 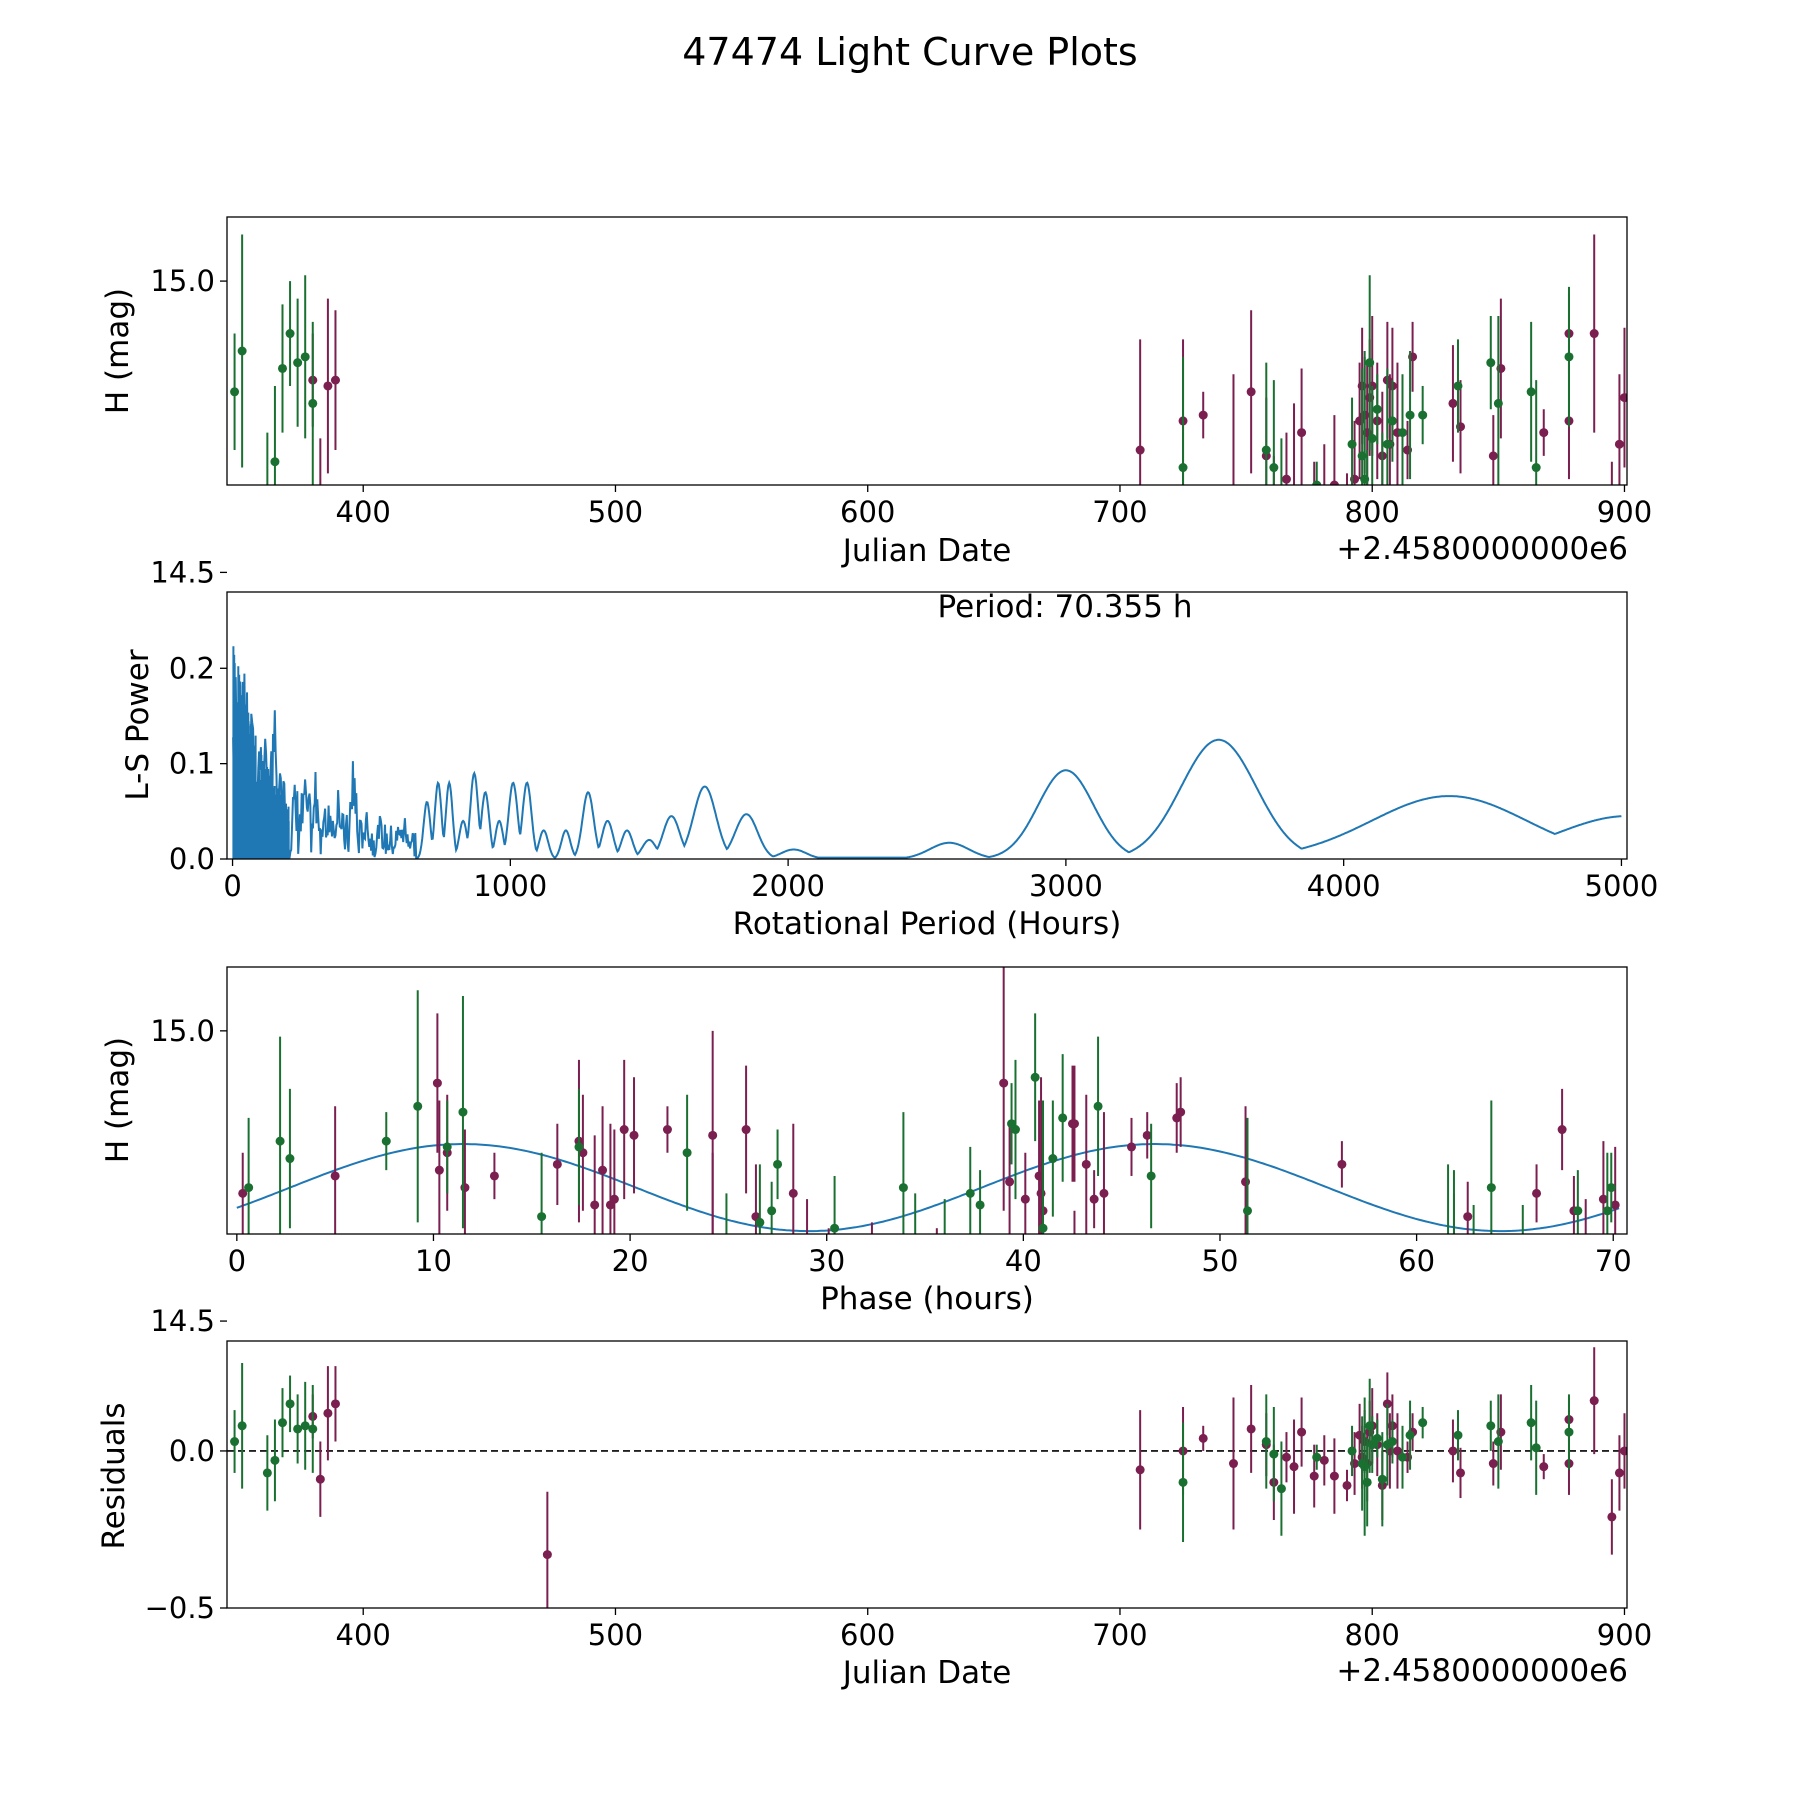 I want to click on res-data-layer, so click(x=927, y=1477).